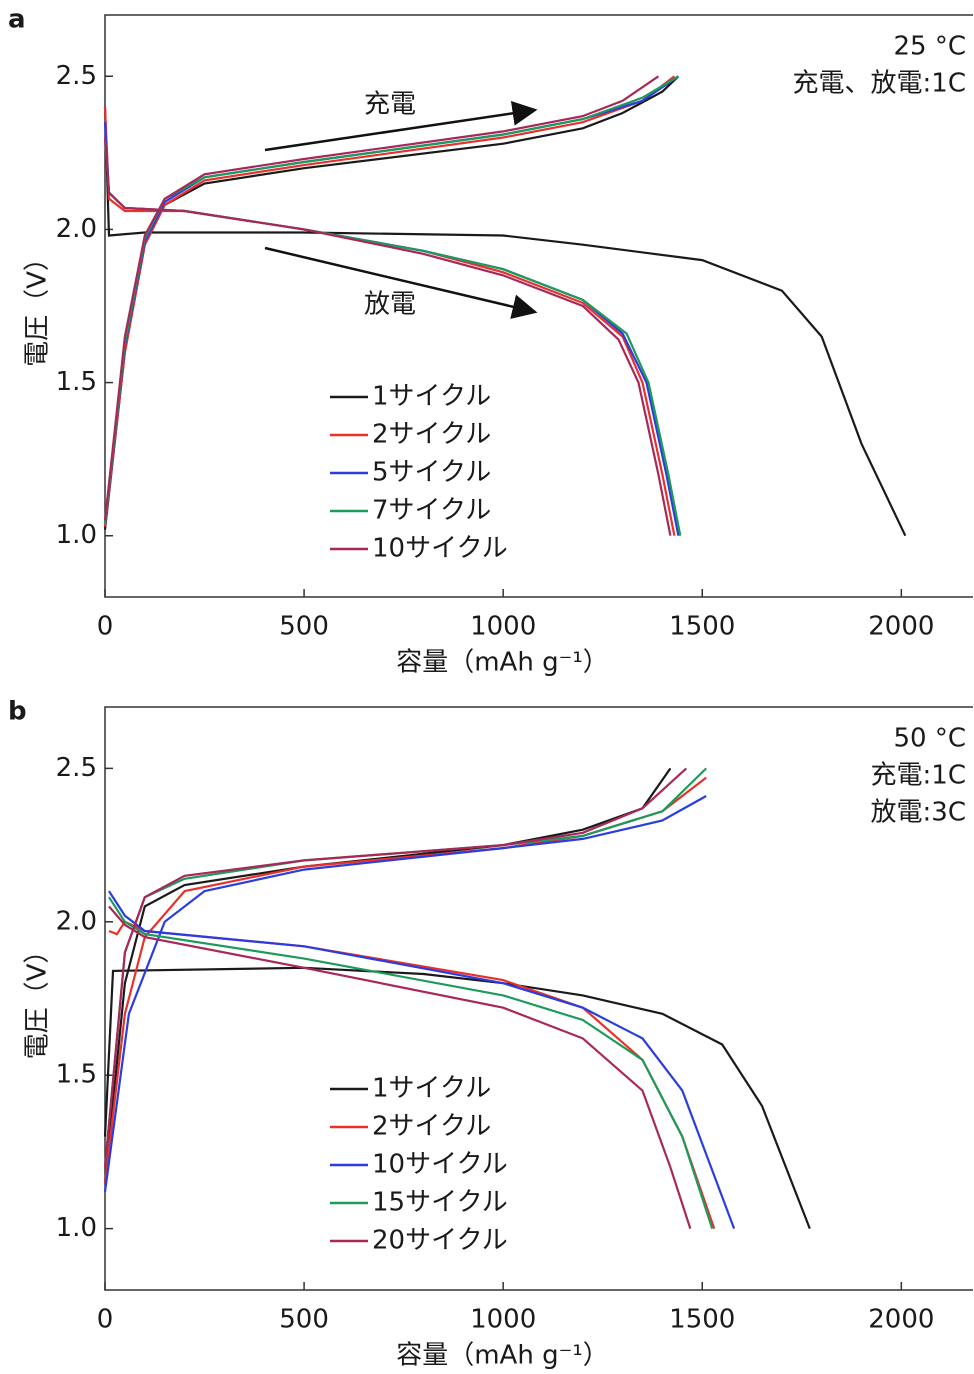  What do you see at coordinates (390, 105) in the screenshot?
I see `arrow-label: 充電` at bounding box center [390, 105].